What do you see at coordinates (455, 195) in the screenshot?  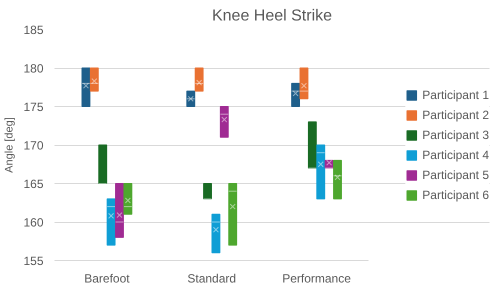 I see `legend-label: Participant 6` at bounding box center [455, 195].